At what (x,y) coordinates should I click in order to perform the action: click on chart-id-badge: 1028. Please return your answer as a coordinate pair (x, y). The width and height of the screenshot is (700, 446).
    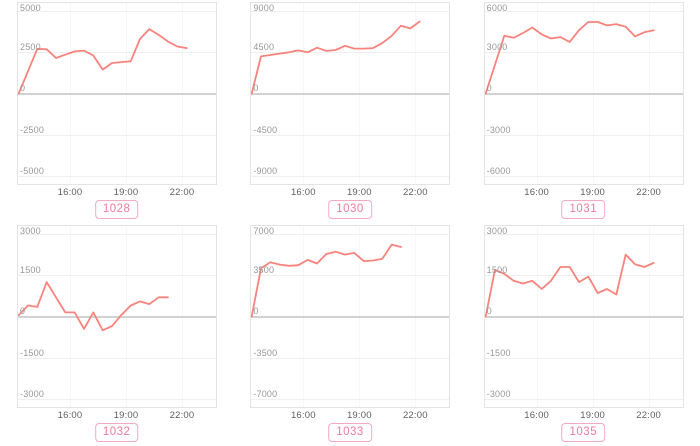
    Looking at the image, I should click on (116, 209).